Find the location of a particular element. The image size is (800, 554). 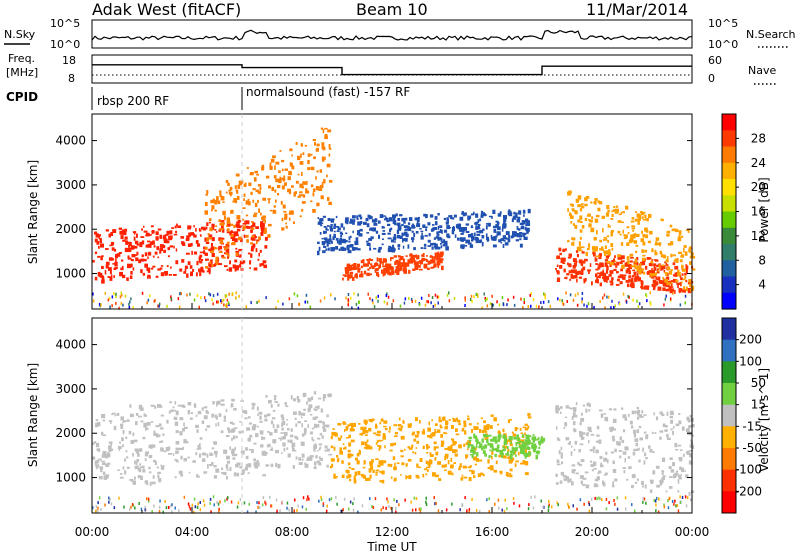

power-colorbar-tick-label: 24 is located at coordinates (758, 163).